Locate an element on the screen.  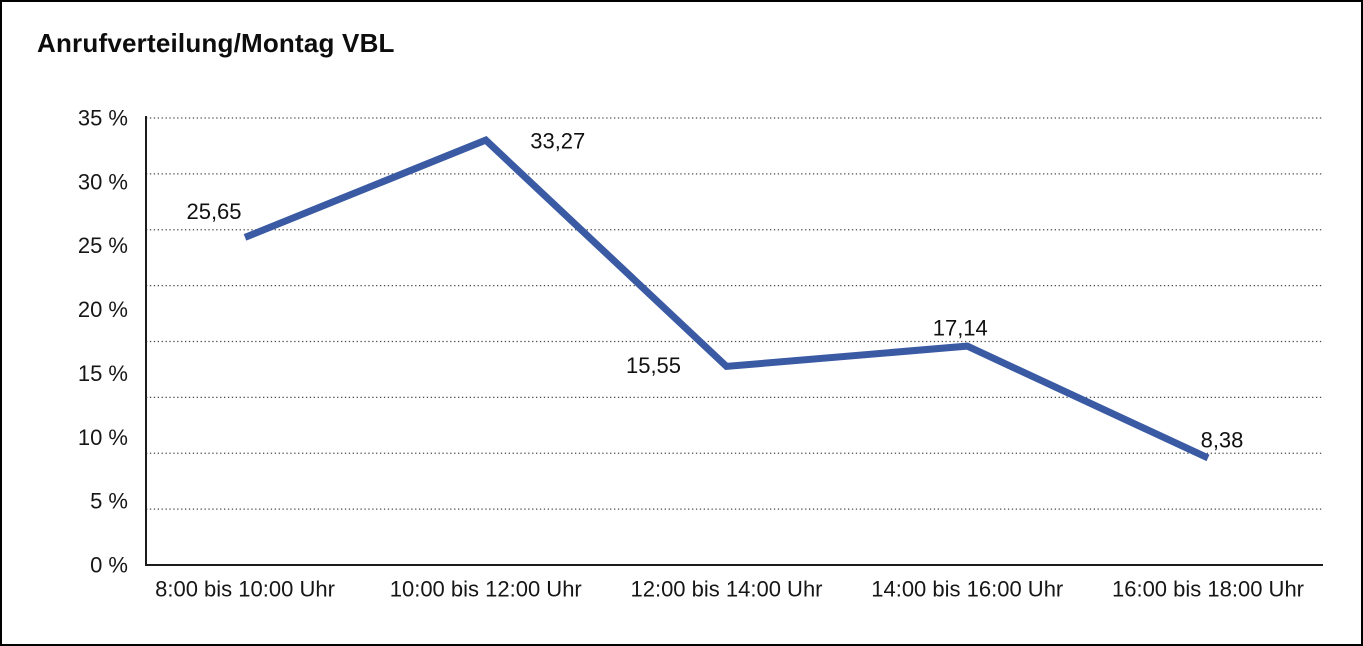
y-tick-label: 20 % is located at coordinates (103, 309).